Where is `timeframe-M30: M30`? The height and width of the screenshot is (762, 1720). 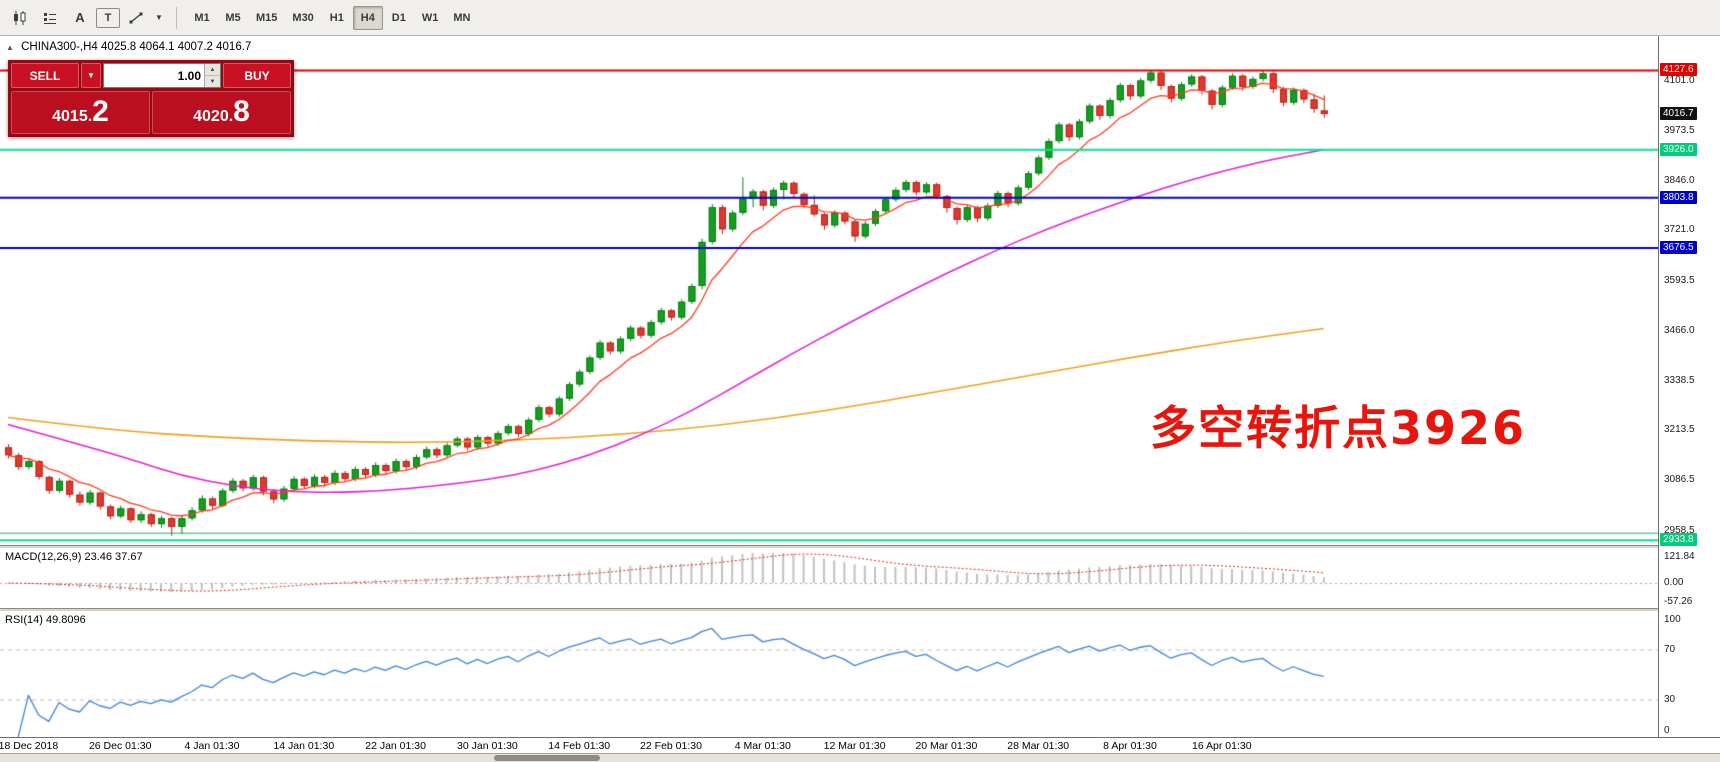 timeframe-M30: M30 is located at coordinates (302, 18).